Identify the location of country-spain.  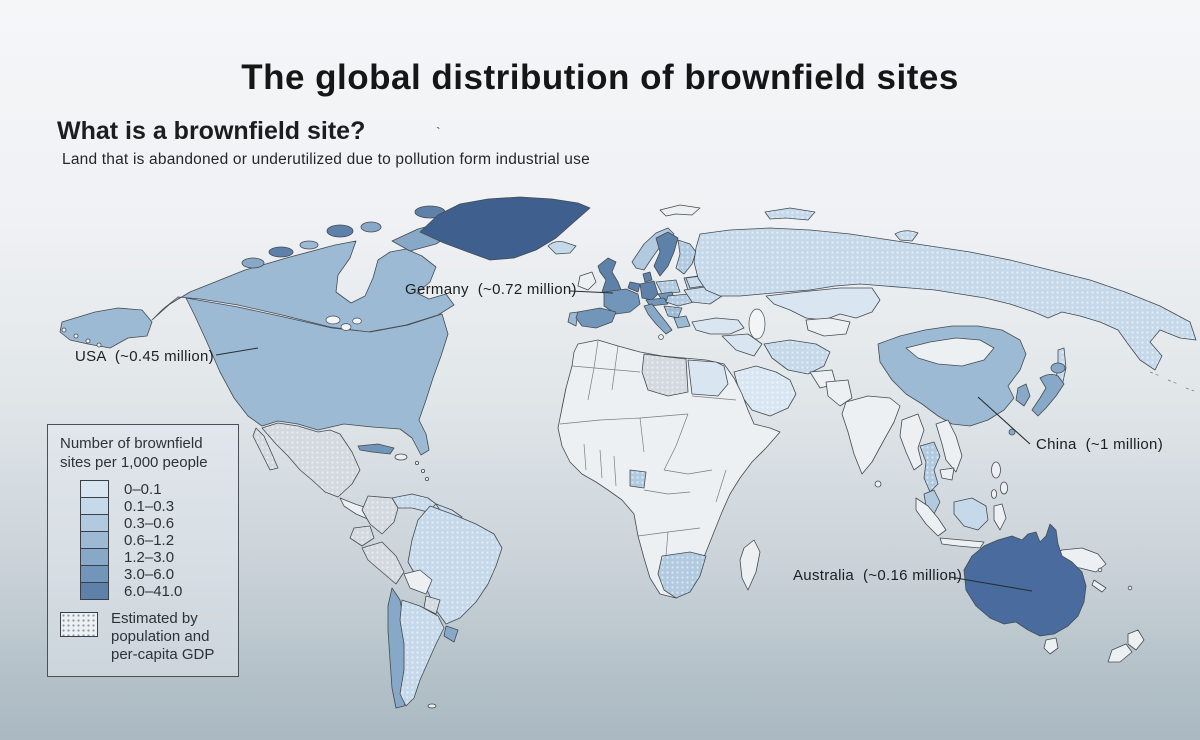
(596, 318).